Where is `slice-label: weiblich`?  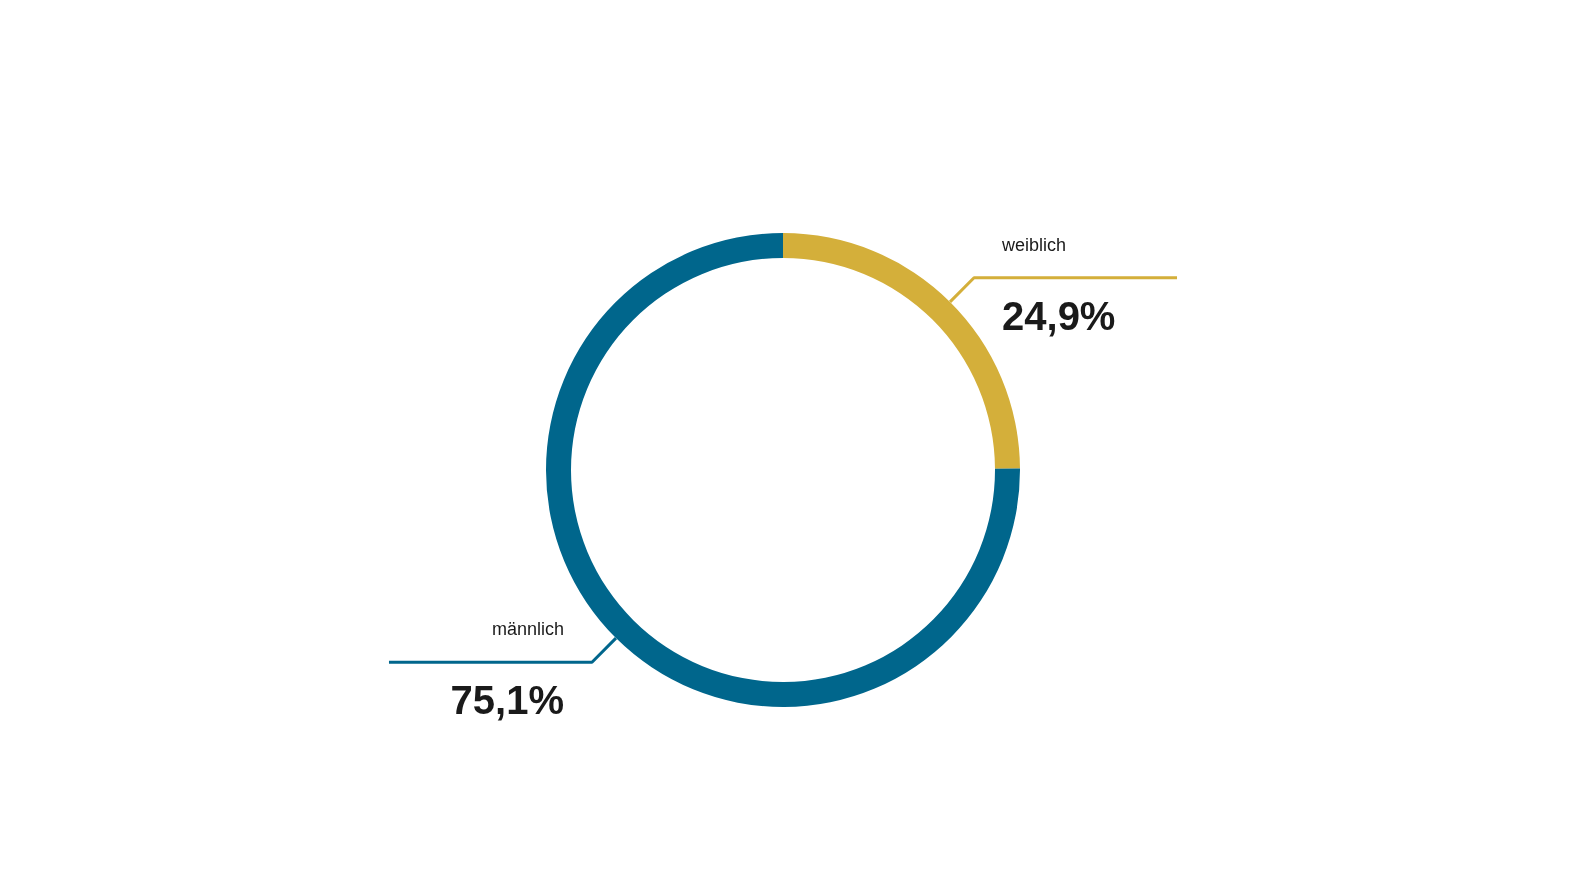 slice-label: weiblich is located at coordinates (1034, 244).